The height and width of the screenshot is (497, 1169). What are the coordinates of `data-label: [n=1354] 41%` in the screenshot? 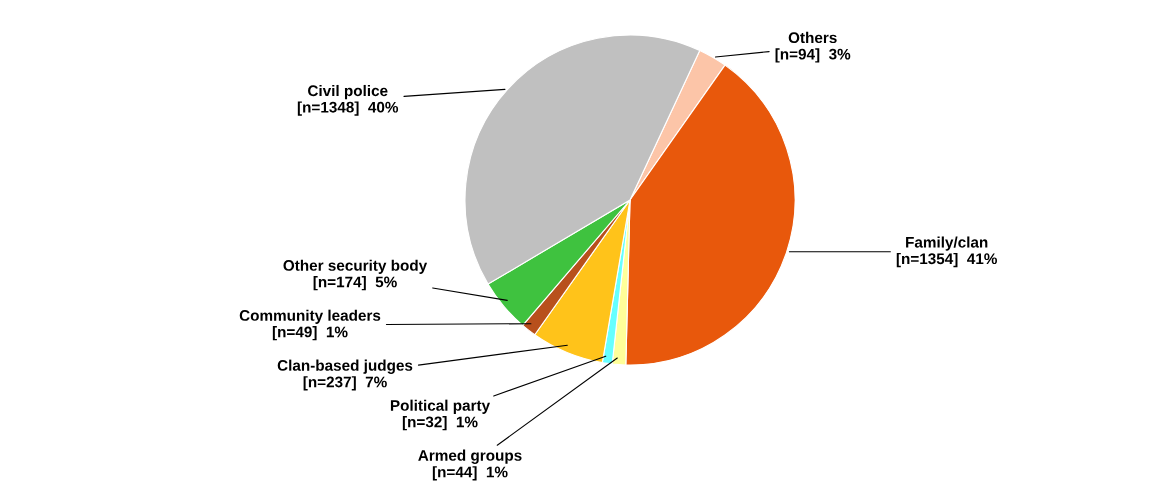 It's located at (946, 260).